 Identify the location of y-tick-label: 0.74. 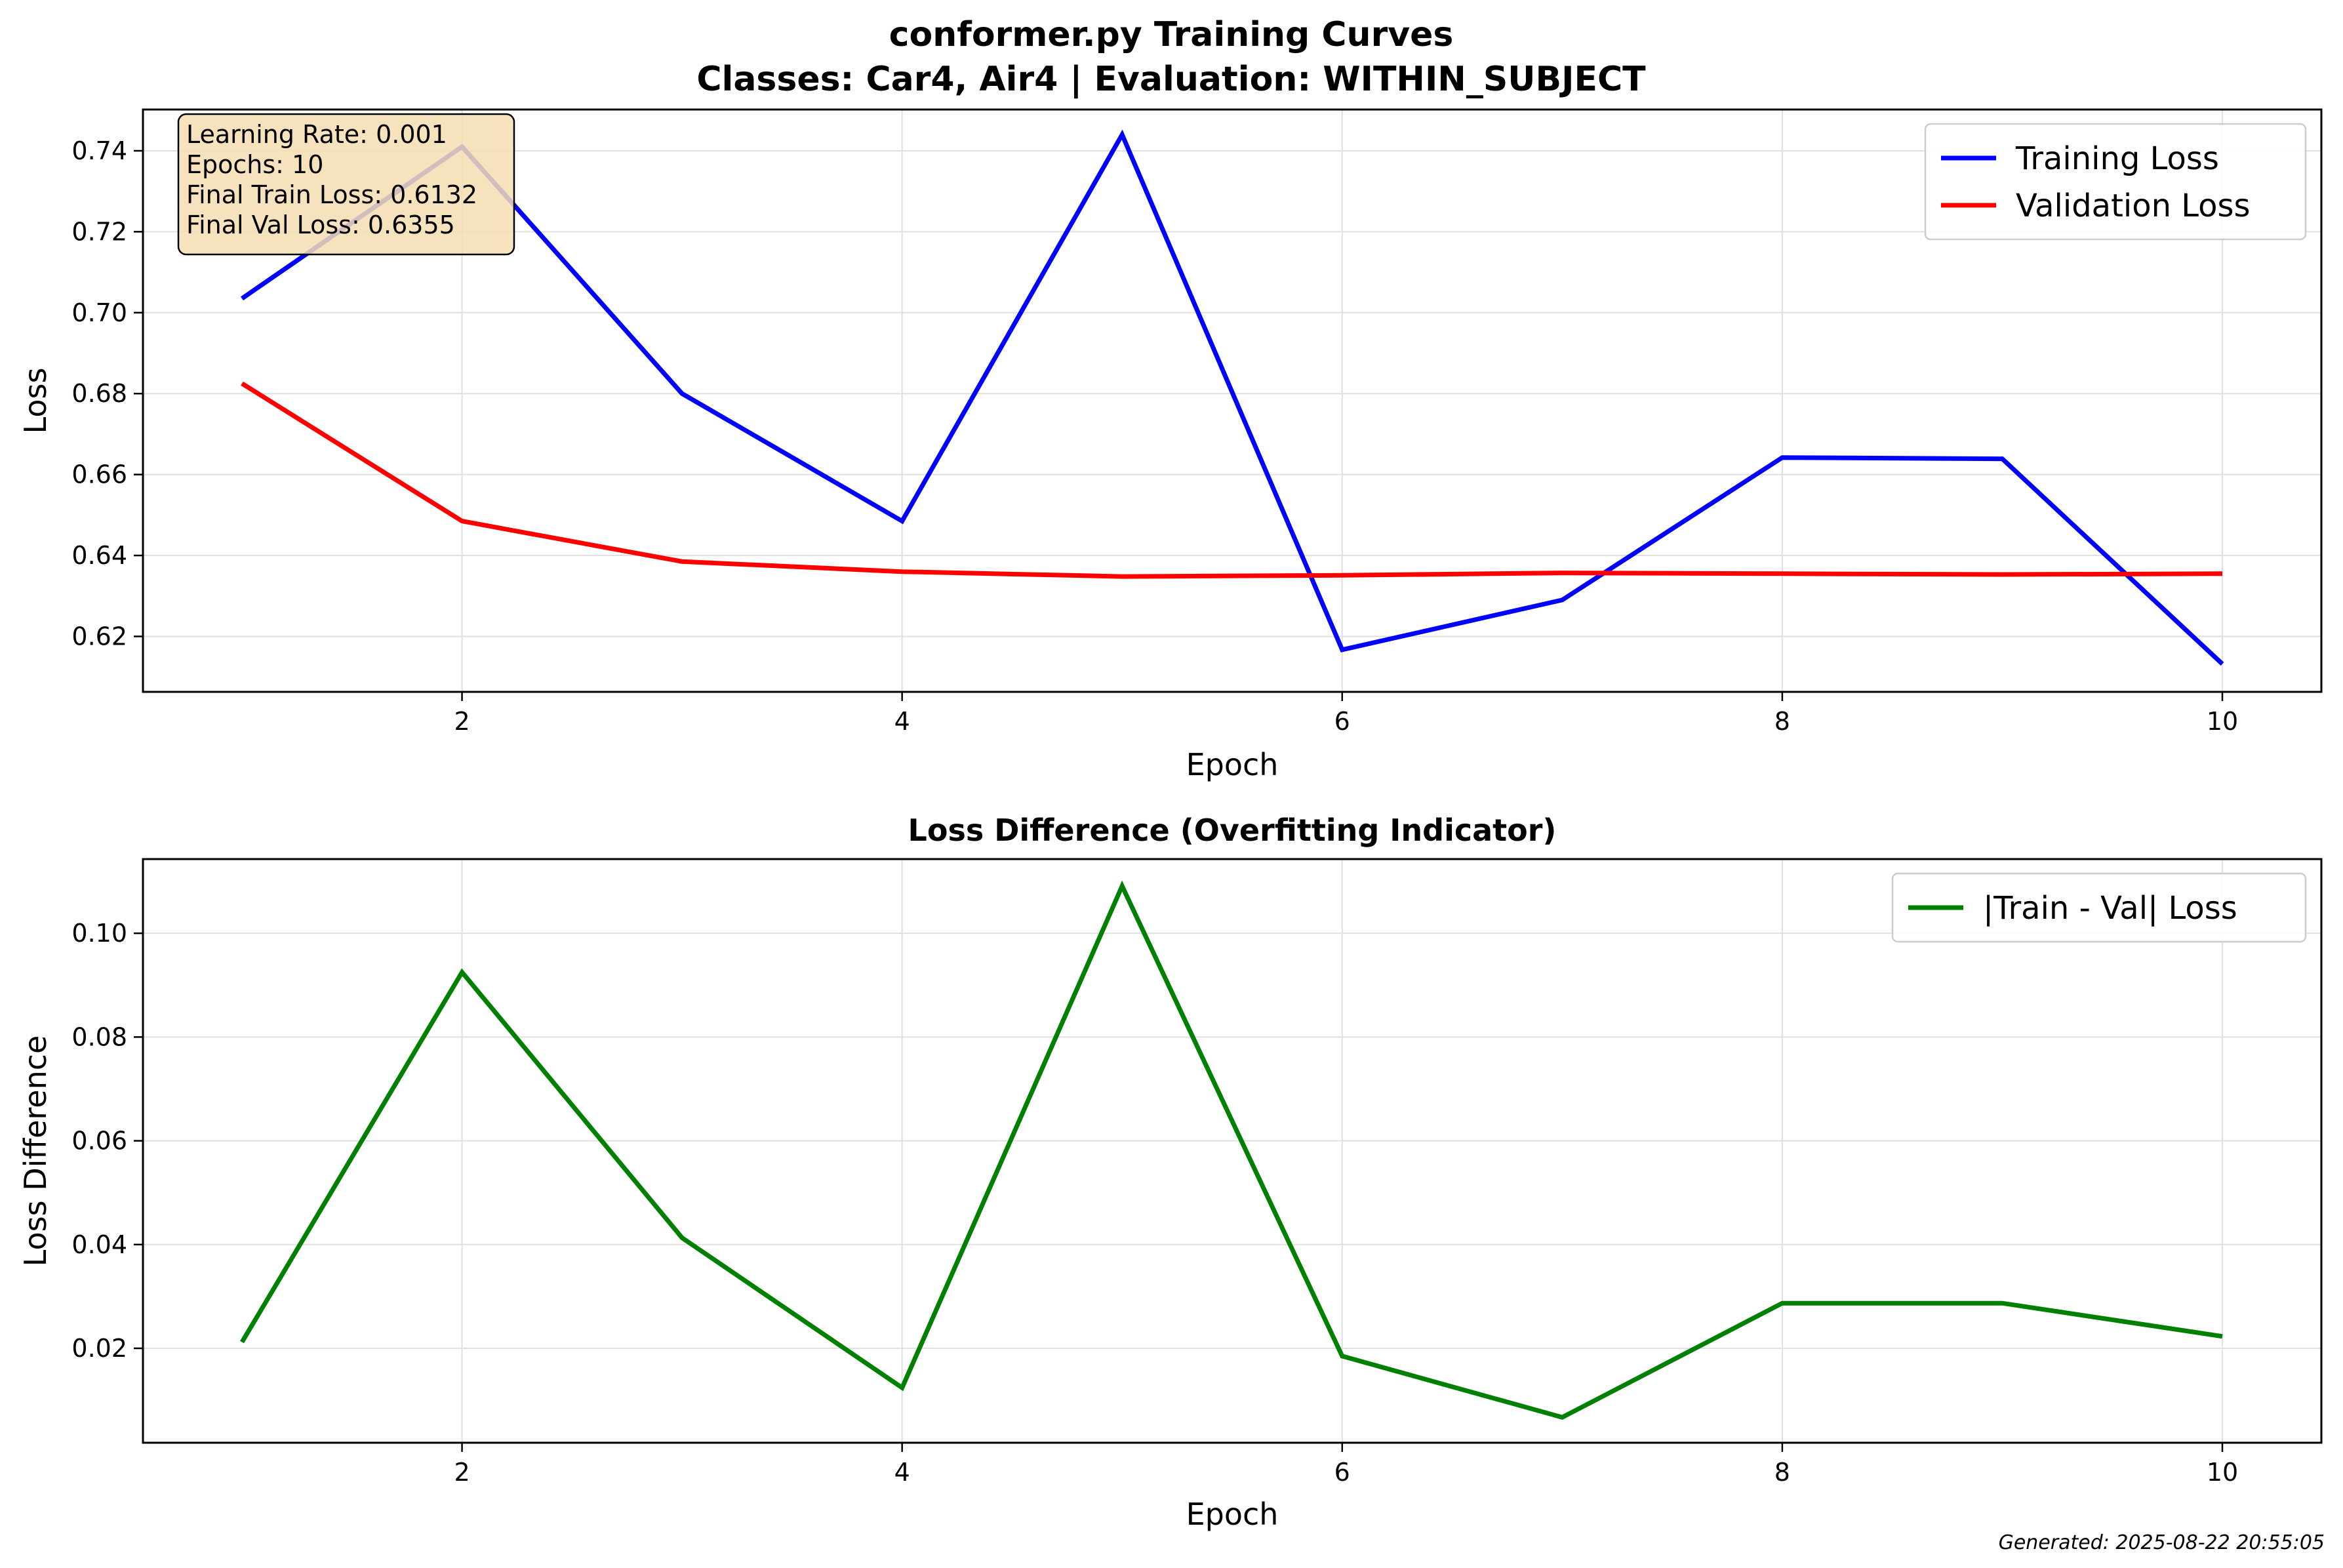
(99, 150).